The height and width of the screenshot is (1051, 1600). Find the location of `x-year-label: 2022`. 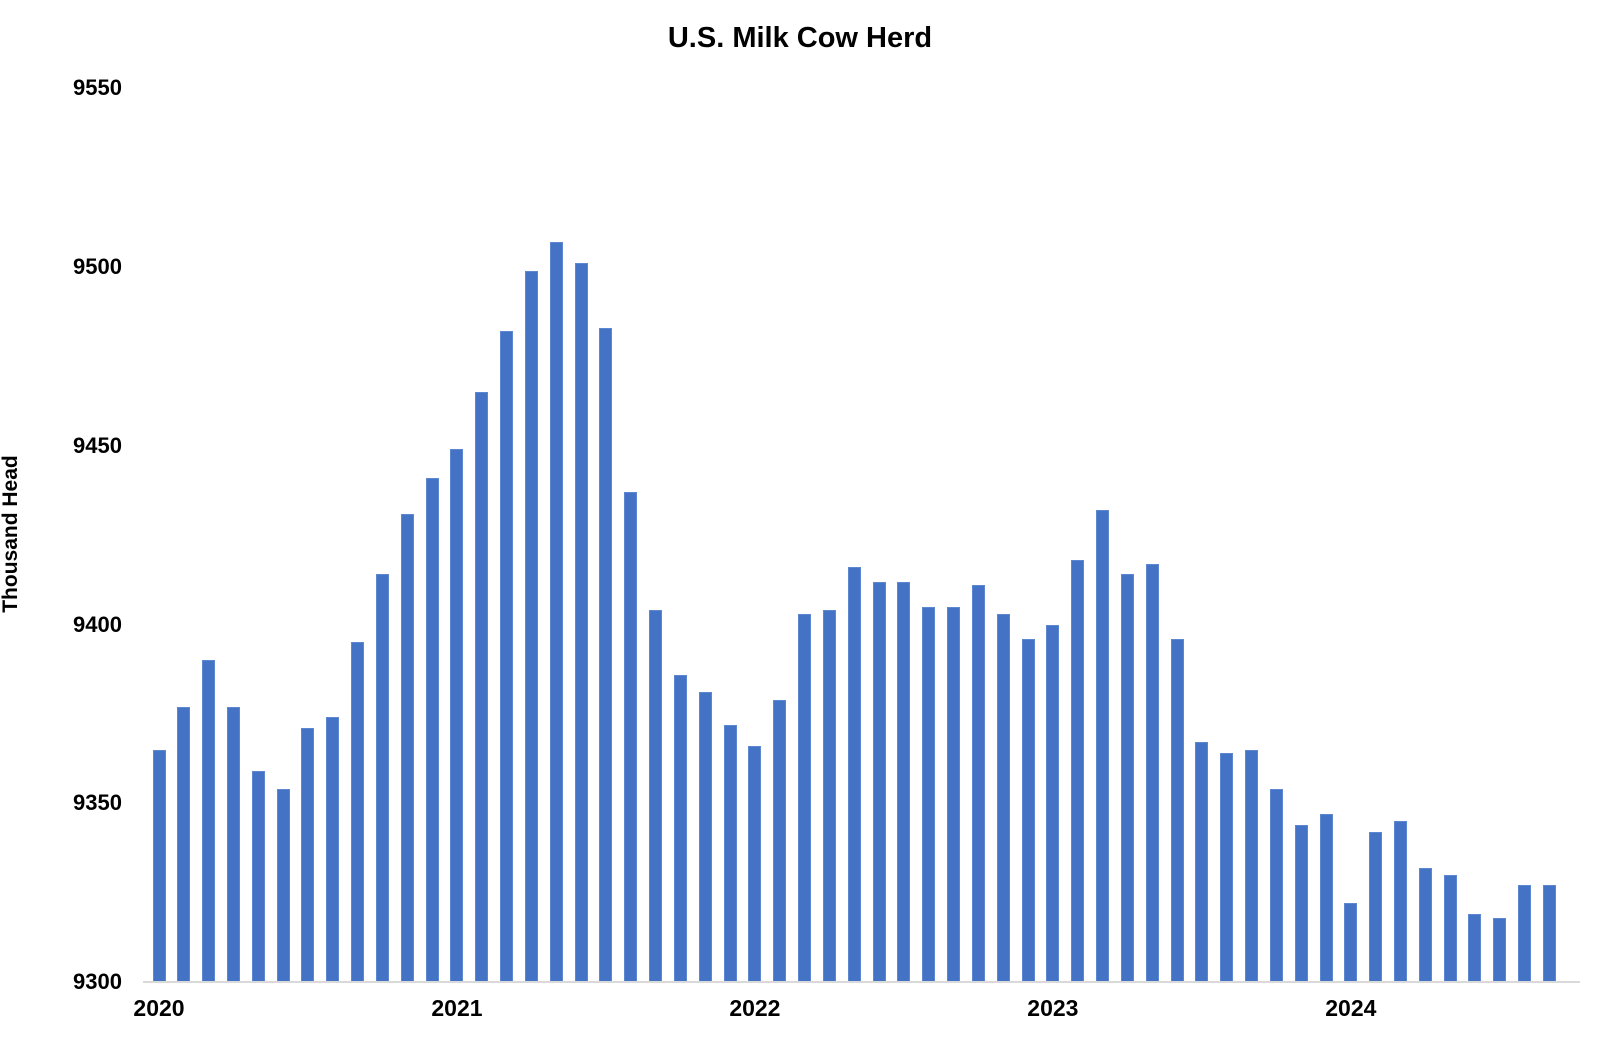

x-year-label: 2022 is located at coordinates (755, 1008).